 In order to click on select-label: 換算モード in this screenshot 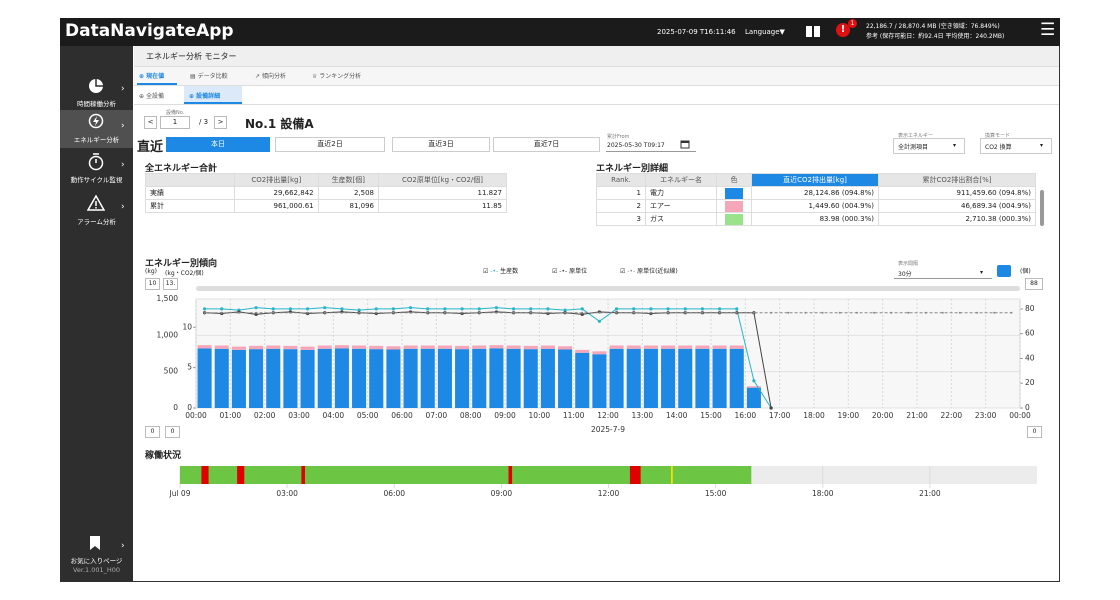, I will do `click(998, 136)`.